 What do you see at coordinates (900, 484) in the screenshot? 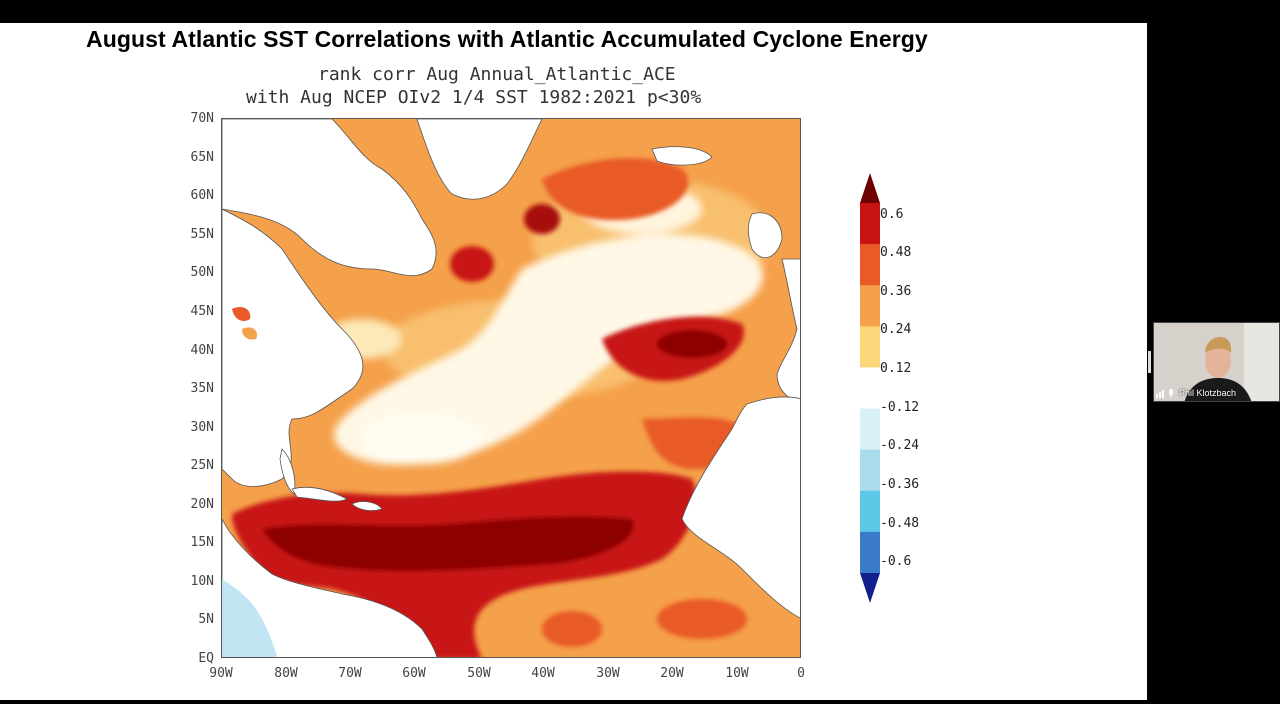
I see `colorbar-label: -0.36` at bounding box center [900, 484].